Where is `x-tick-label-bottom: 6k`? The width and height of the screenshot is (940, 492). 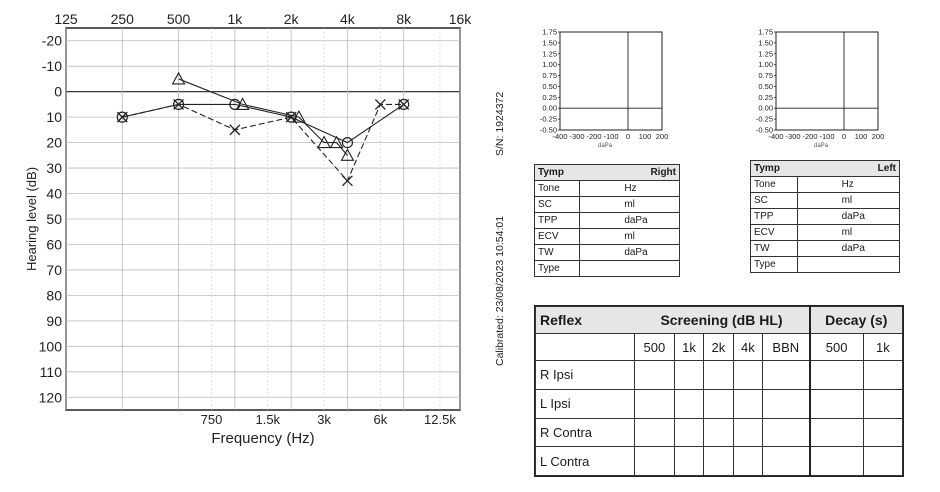 x-tick-label-bottom: 6k is located at coordinates (380, 419).